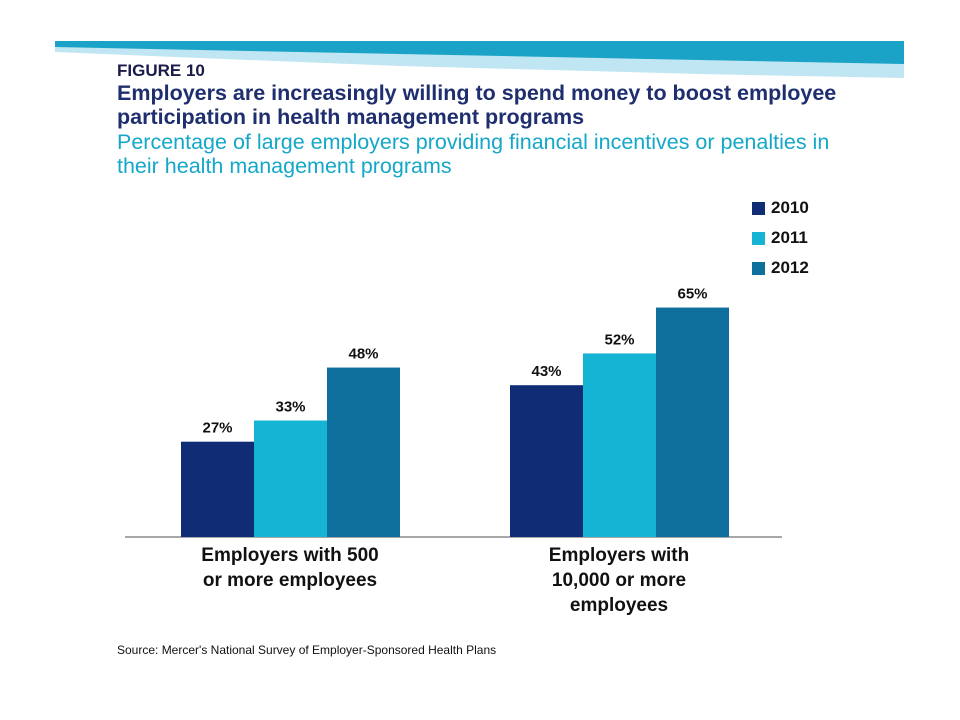 This screenshot has width=960, height=720. Describe the element at coordinates (790, 207) in the screenshot. I see `legend-label-2010: 2010` at that location.